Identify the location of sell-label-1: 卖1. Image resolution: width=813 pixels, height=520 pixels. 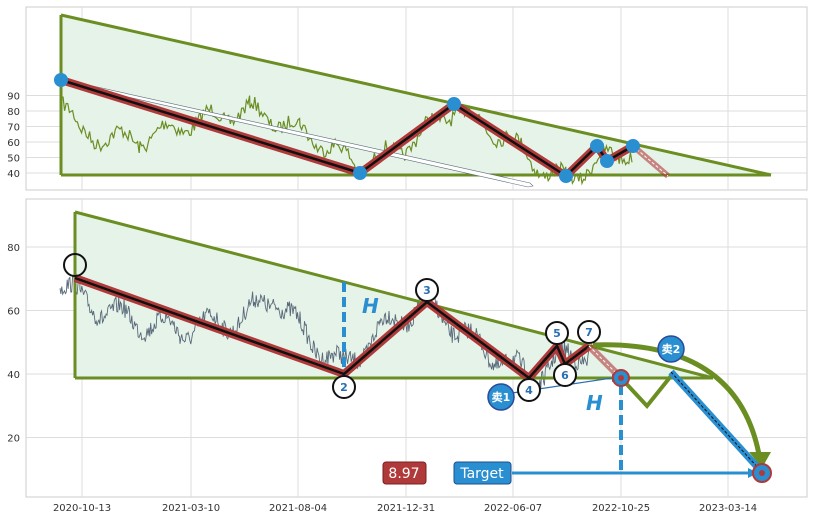
(501, 397).